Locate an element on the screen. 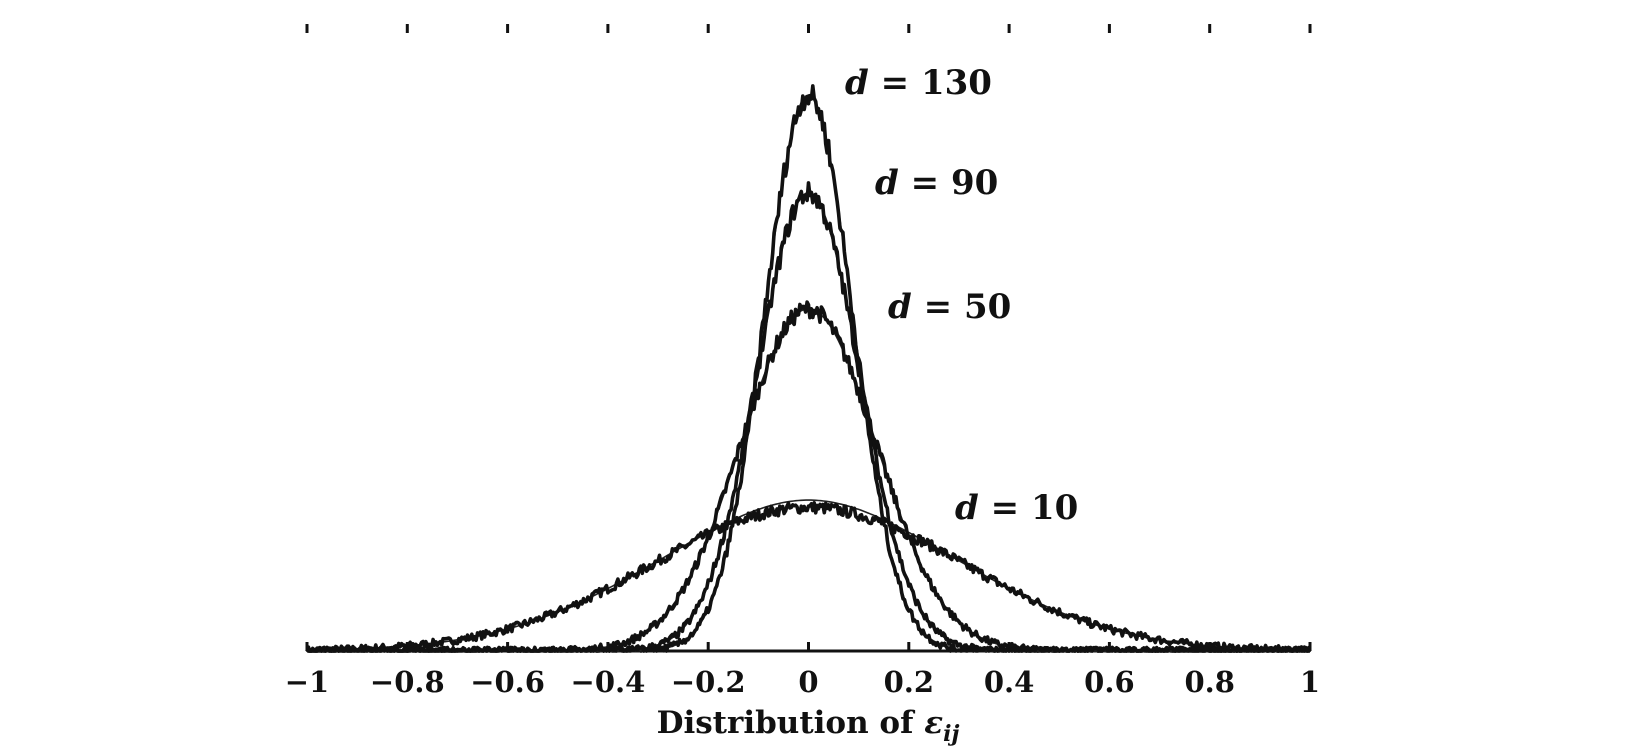  curve-label: d = 90 is located at coordinates (936, 183).